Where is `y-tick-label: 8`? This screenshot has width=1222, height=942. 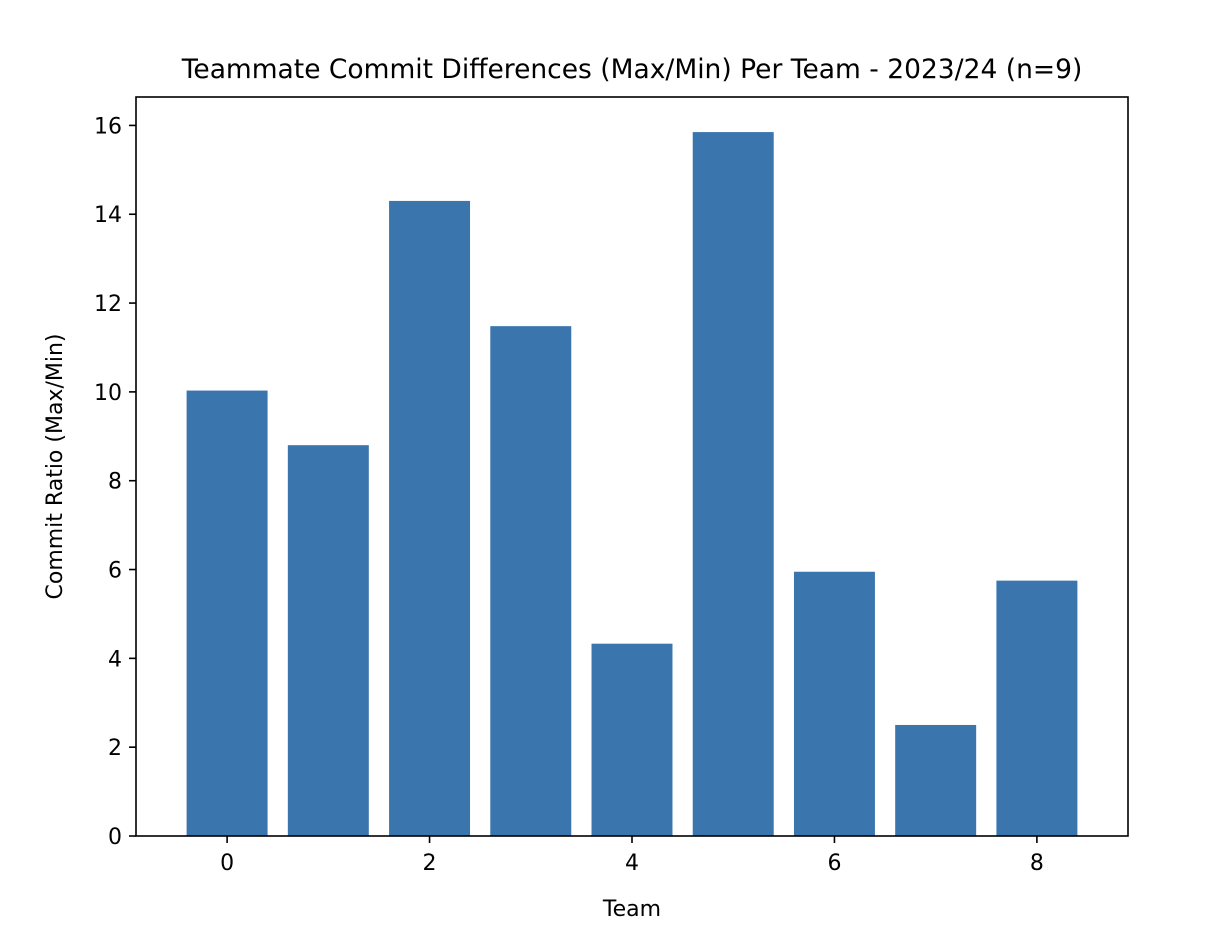
y-tick-label: 8 is located at coordinates (115, 482).